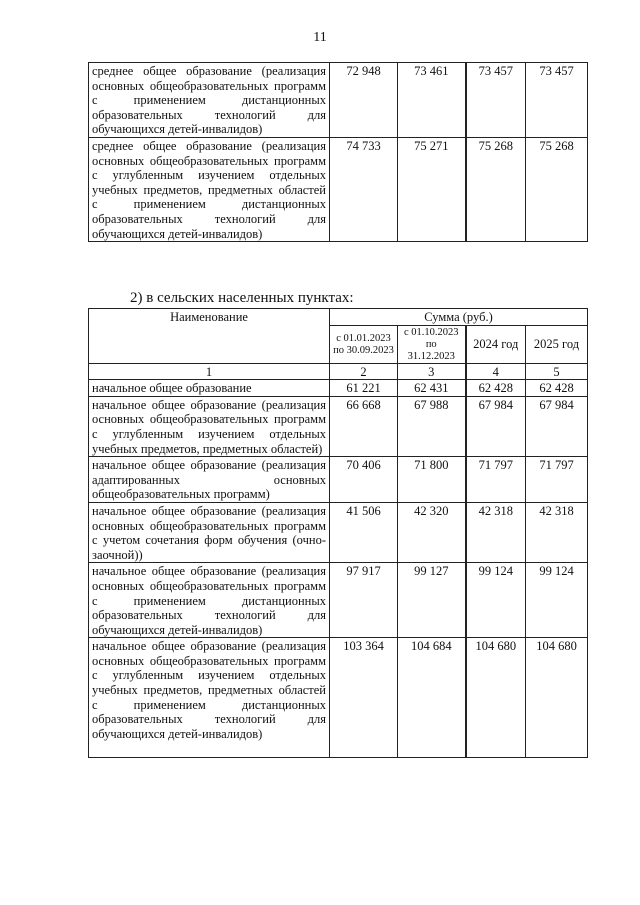  What do you see at coordinates (495, 344) in the screenshot?
I see `header-year-2024: 2024 год` at bounding box center [495, 344].